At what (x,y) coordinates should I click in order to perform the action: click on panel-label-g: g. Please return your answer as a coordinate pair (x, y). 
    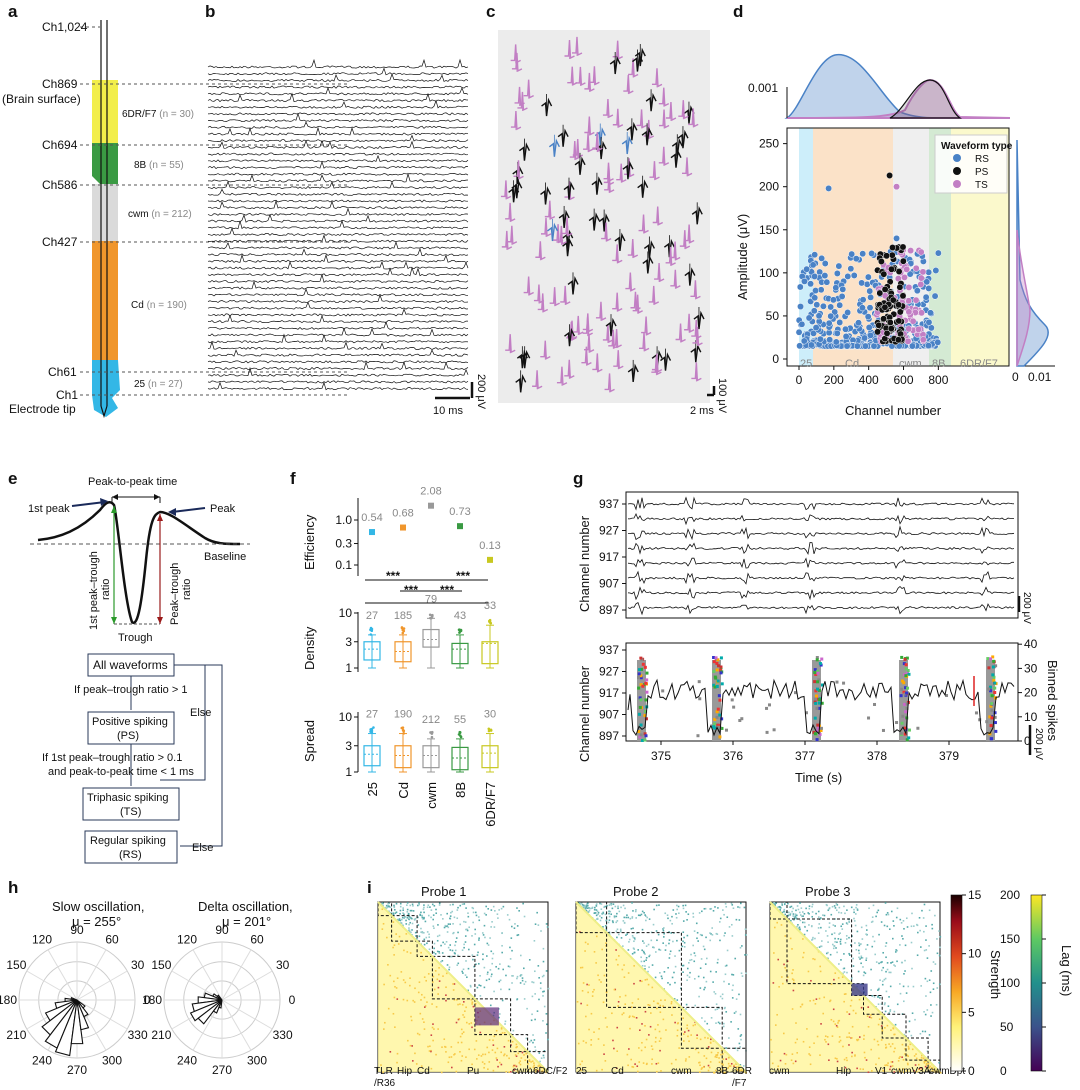
    Looking at the image, I should click on (578, 478).